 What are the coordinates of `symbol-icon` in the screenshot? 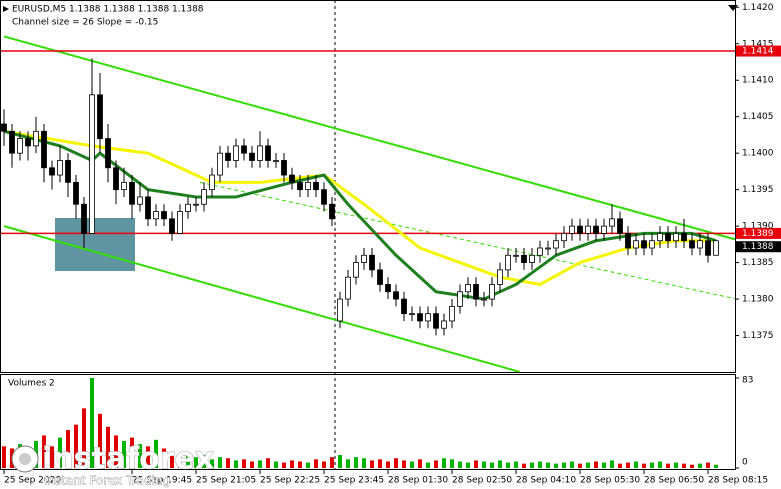 It's located at (6, 9).